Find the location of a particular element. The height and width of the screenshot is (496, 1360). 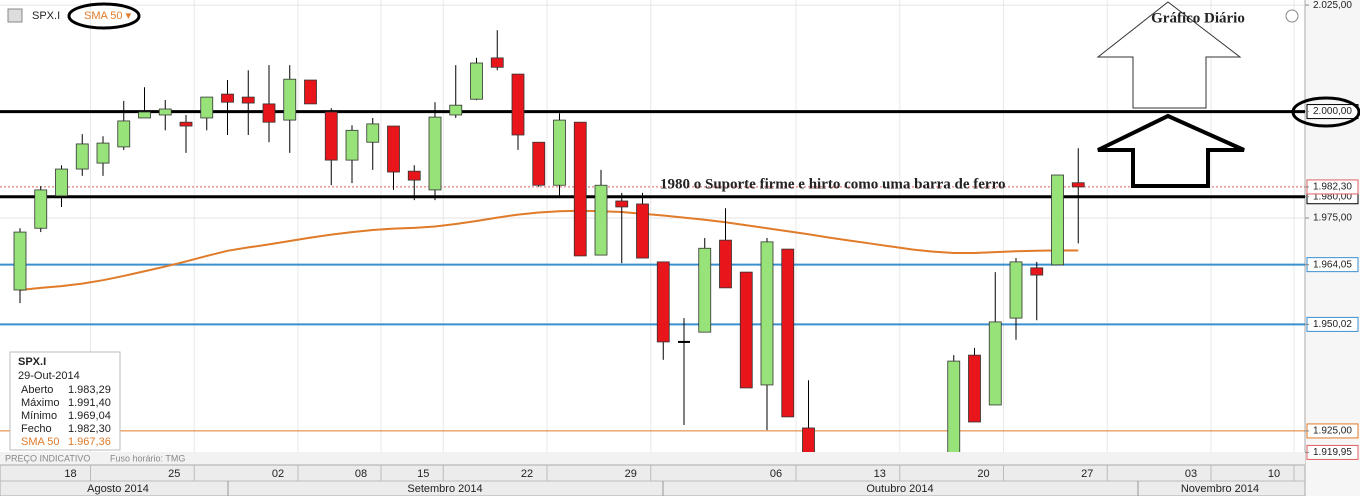

y-tick-label: 1.919,95 is located at coordinates (1332, 452).